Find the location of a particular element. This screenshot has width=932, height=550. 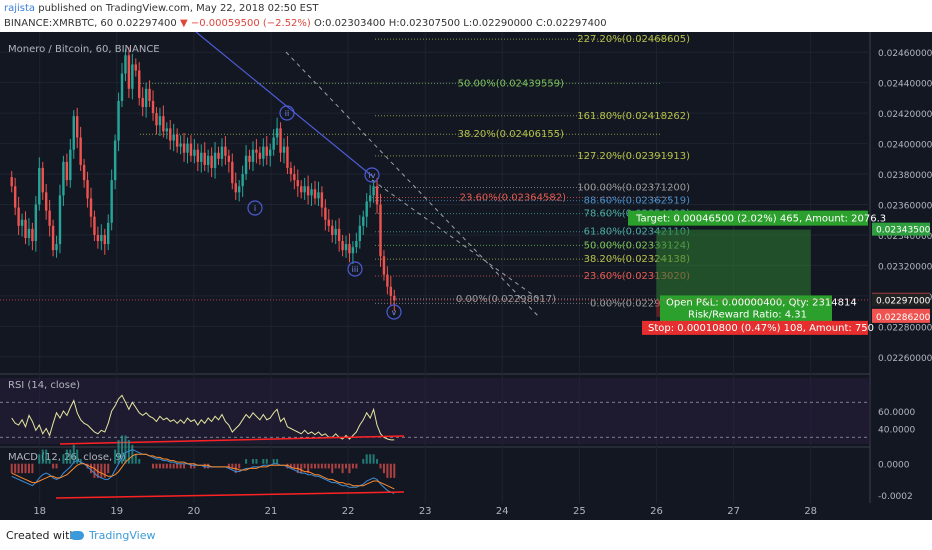

fib-label: 38.20%(0.02406155) is located at coordinates (511, 134).